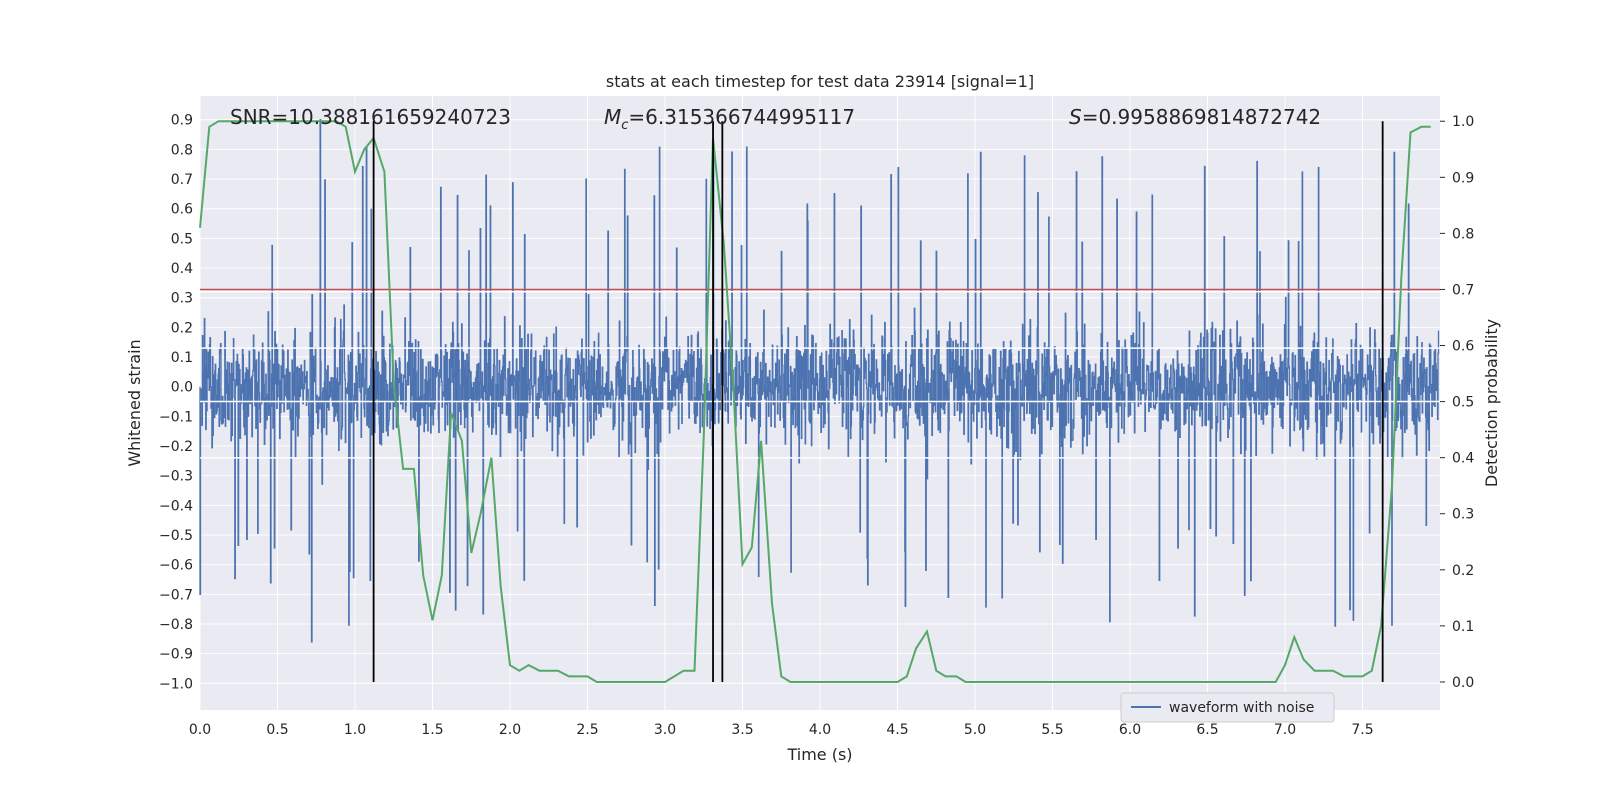 This screenshot has width=1600, height=800. I want to click on x-tick-label: 1.5, so click(432, 730).